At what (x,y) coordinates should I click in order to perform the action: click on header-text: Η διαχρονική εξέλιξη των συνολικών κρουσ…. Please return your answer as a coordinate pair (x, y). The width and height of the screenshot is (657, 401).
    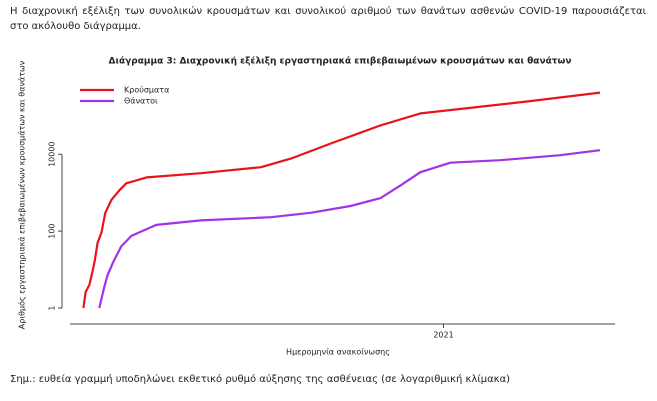
    Looking at the image, I should click on (328, 19).